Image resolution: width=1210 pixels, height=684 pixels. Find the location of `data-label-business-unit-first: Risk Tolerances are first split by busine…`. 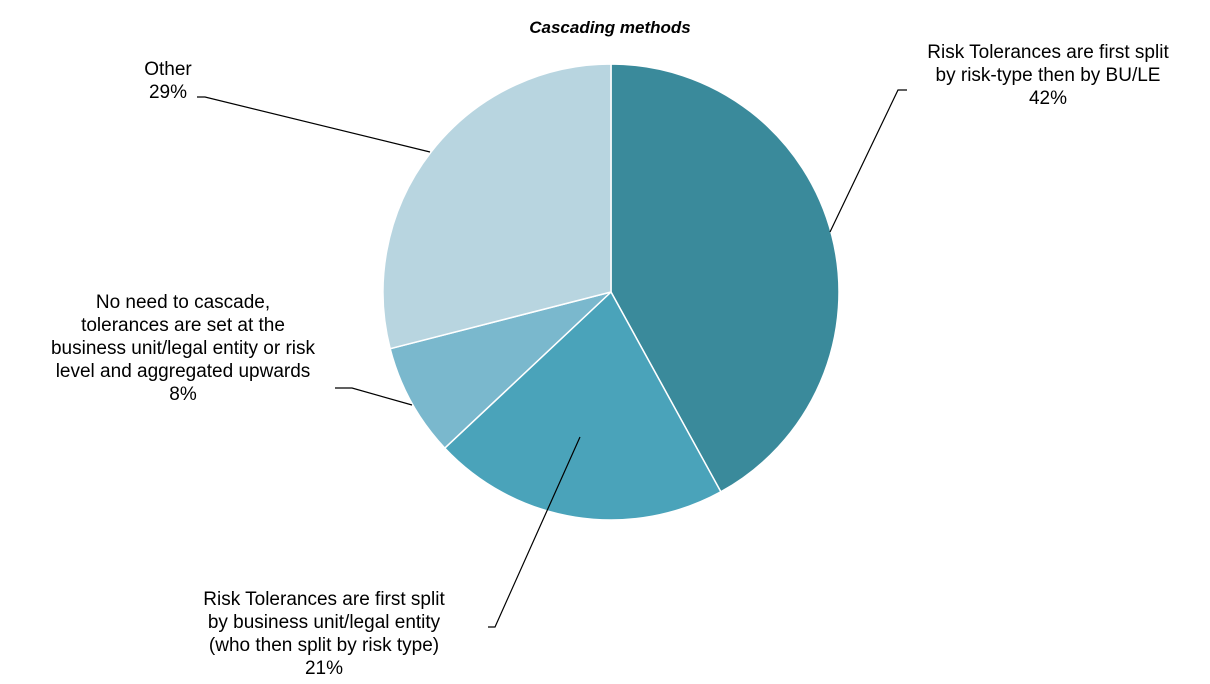

data-label-business-unit-first: Risk Tolerances are first split by busine… is located at coordinates (324, 634).